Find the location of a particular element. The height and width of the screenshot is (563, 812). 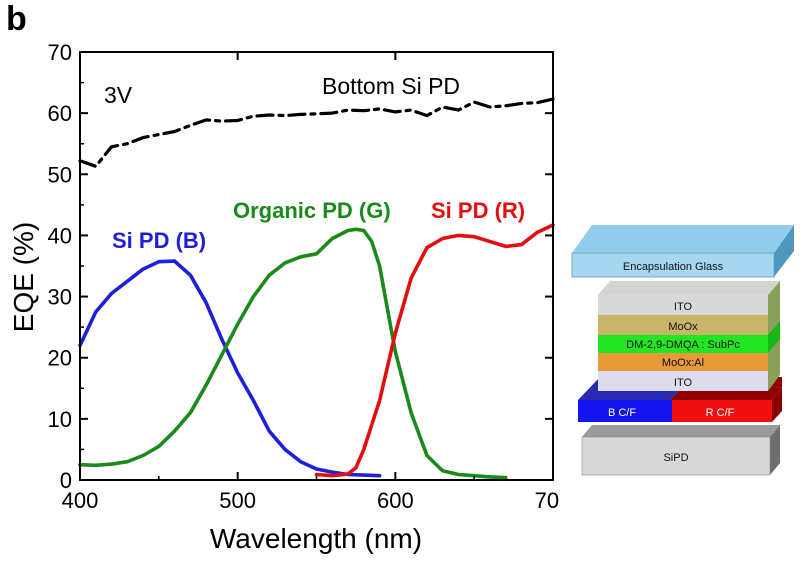

y-tick-label: 20 is located at coordinates (60, 358).